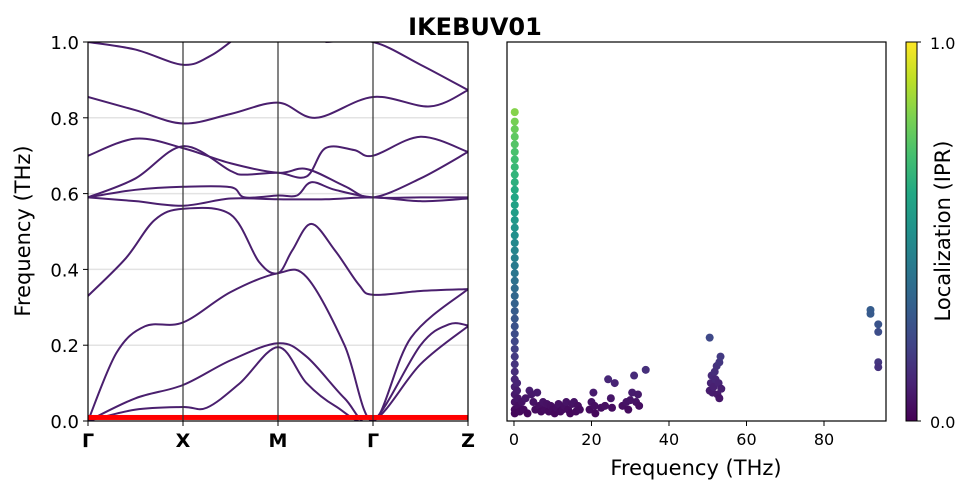 Image resolution: width=971 pixels, height=491 pixels. What do you see at coordinates (930, 233) in the screenshot?
I see `colorbar: 1.0 0.0 Localization (IPR)` at bounding box center [930, 233].